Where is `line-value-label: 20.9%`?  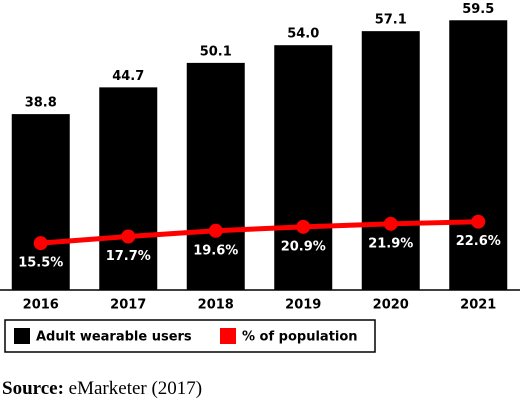
line-value-label: 20.9% is located at coordinates (303, 246).